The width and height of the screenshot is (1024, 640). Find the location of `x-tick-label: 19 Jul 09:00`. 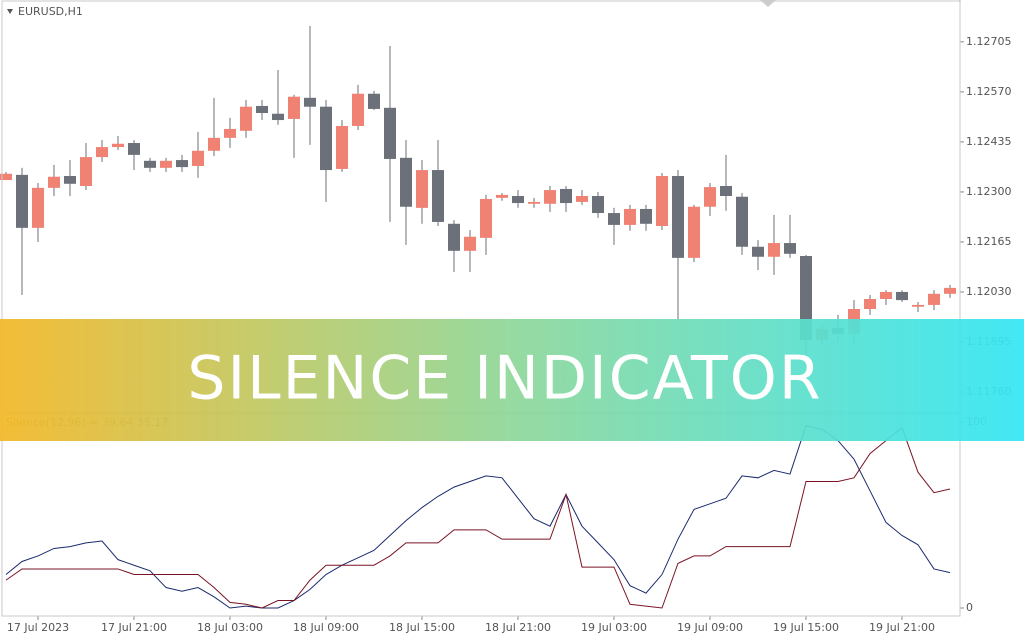

x-tick-label: 19 Jul 09:00 is located at coordinates (710, 627).